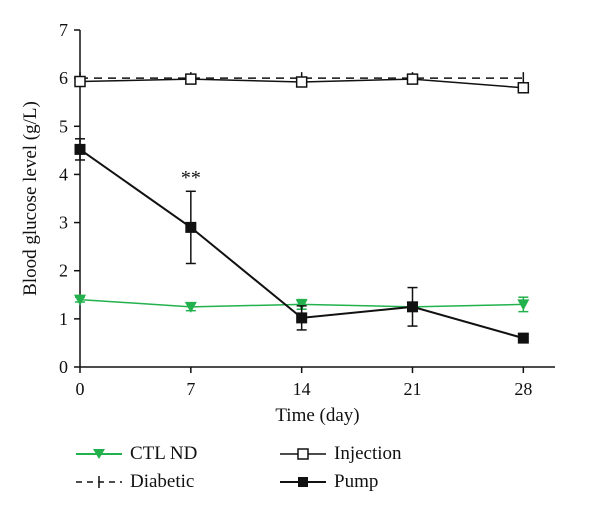  What do you see at coordinates (413, 389) in the screenshot?
I see `x-tick-label: 21` at bounding box center [413, 389].